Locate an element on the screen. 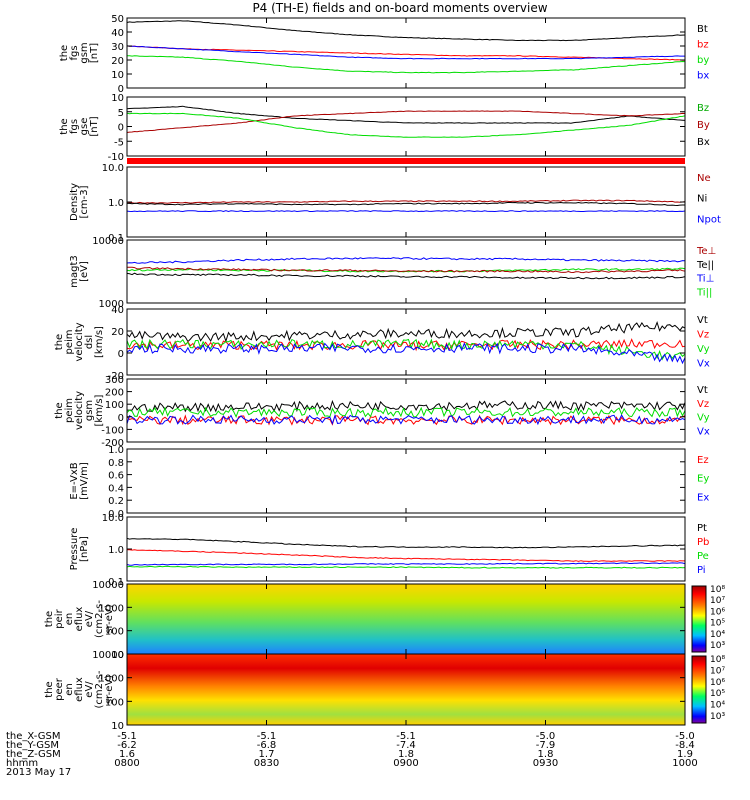 This screenshot has height=800, width=750. legend-entry-bz: bz is located at coordinates (703, 45).